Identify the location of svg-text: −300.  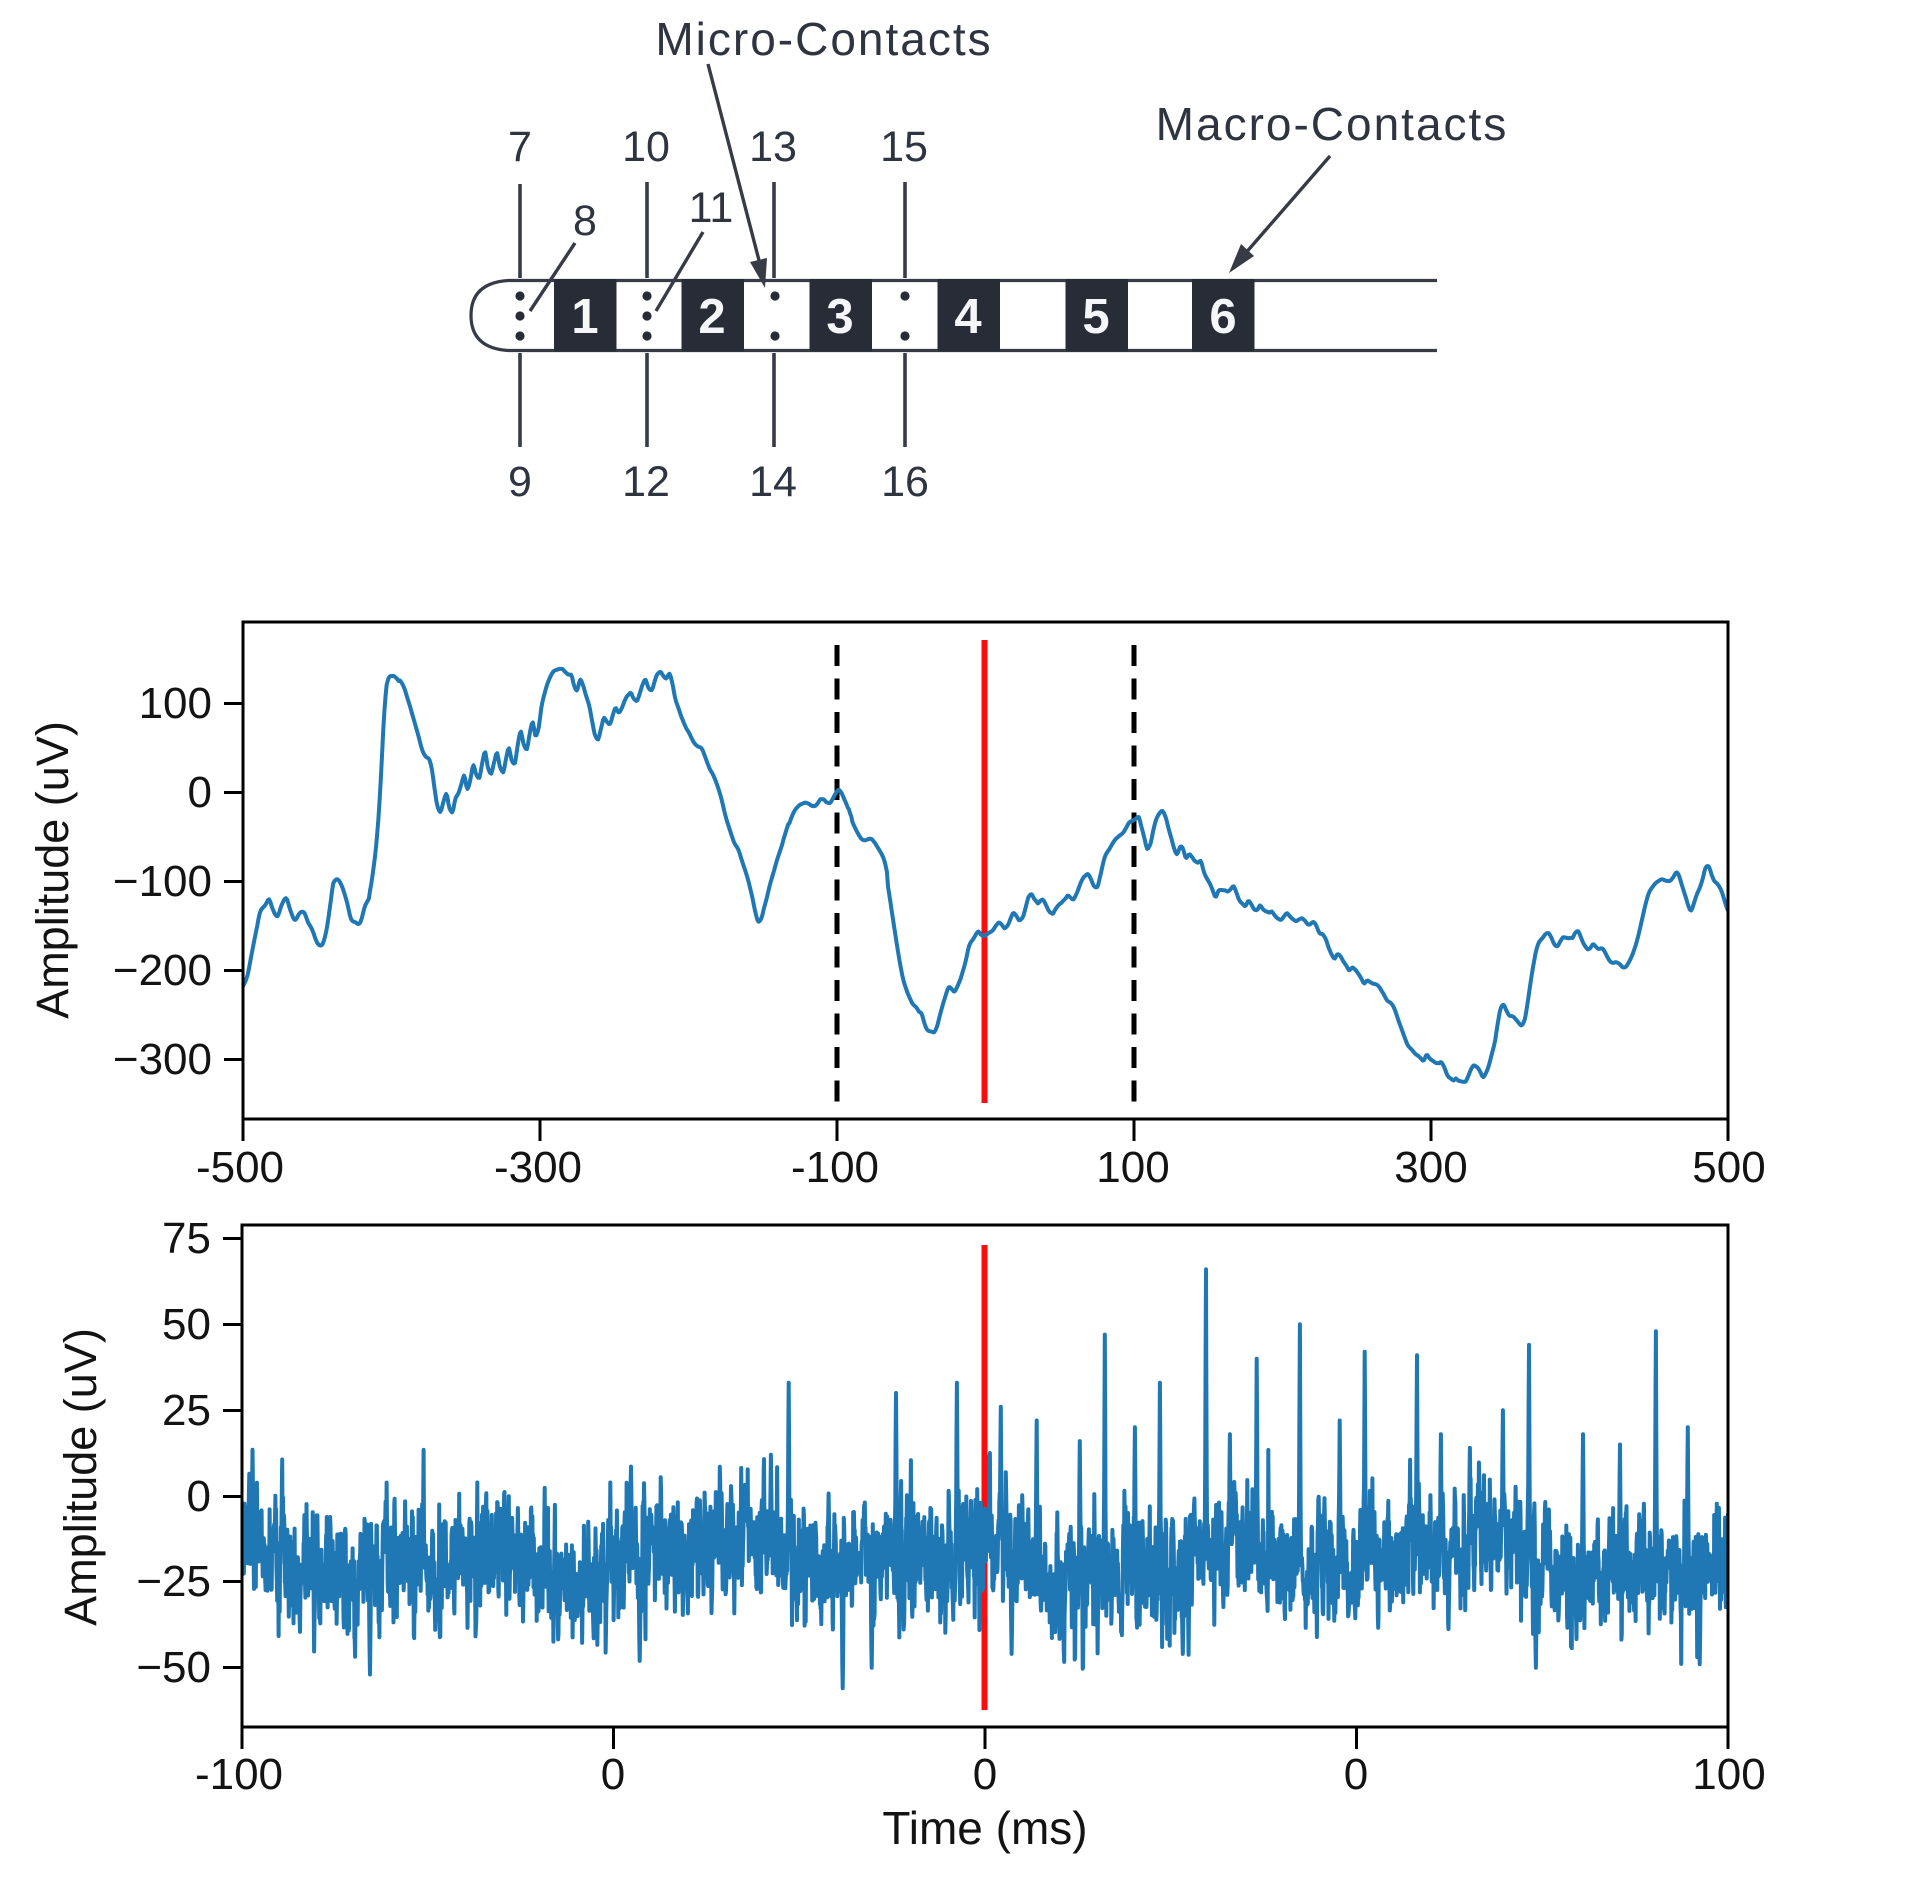
(162, 1059).